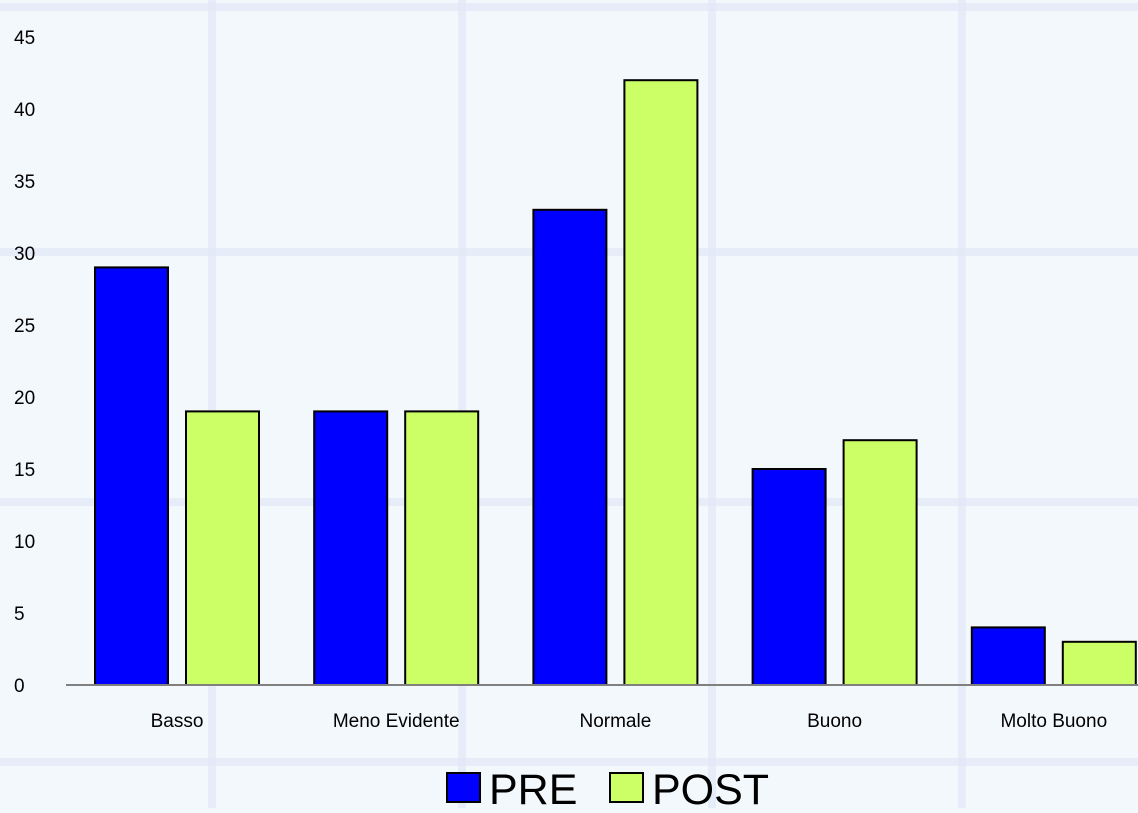 The width and height of the screenshot is (1138, 813). Describe the element at coordinates (789, 577) in the screenshot. I see `bar-pre-buono` at that location.